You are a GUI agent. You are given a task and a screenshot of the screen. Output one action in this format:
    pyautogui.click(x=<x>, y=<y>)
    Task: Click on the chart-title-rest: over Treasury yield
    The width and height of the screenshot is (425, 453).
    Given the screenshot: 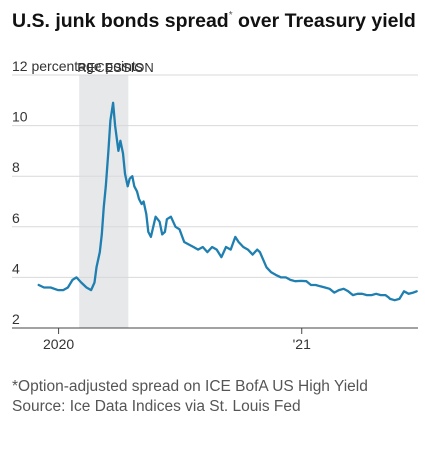 What is the action you would take?
    pyautogui.click(x=324, y=21)
    